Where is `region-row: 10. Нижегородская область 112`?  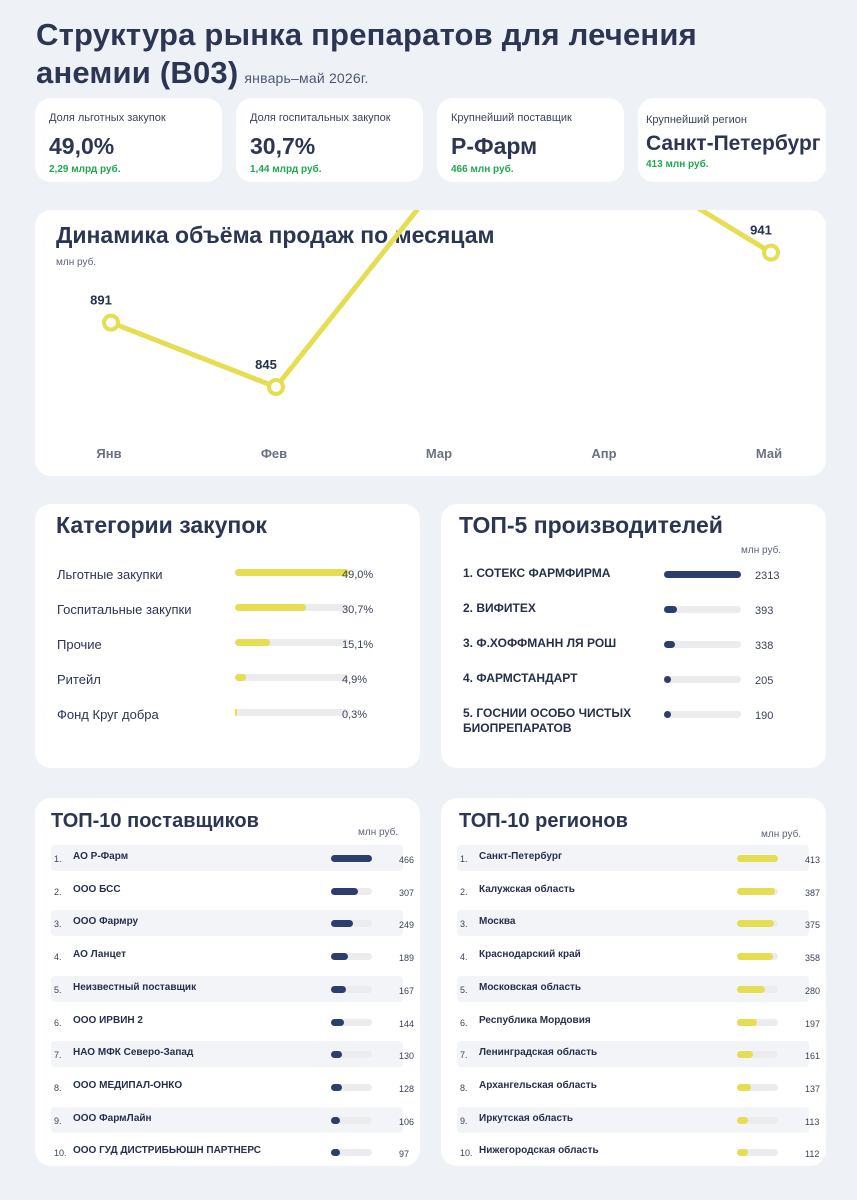 region-row: 10. Нижегородская область 112 is located at coordinates (638, 1152).